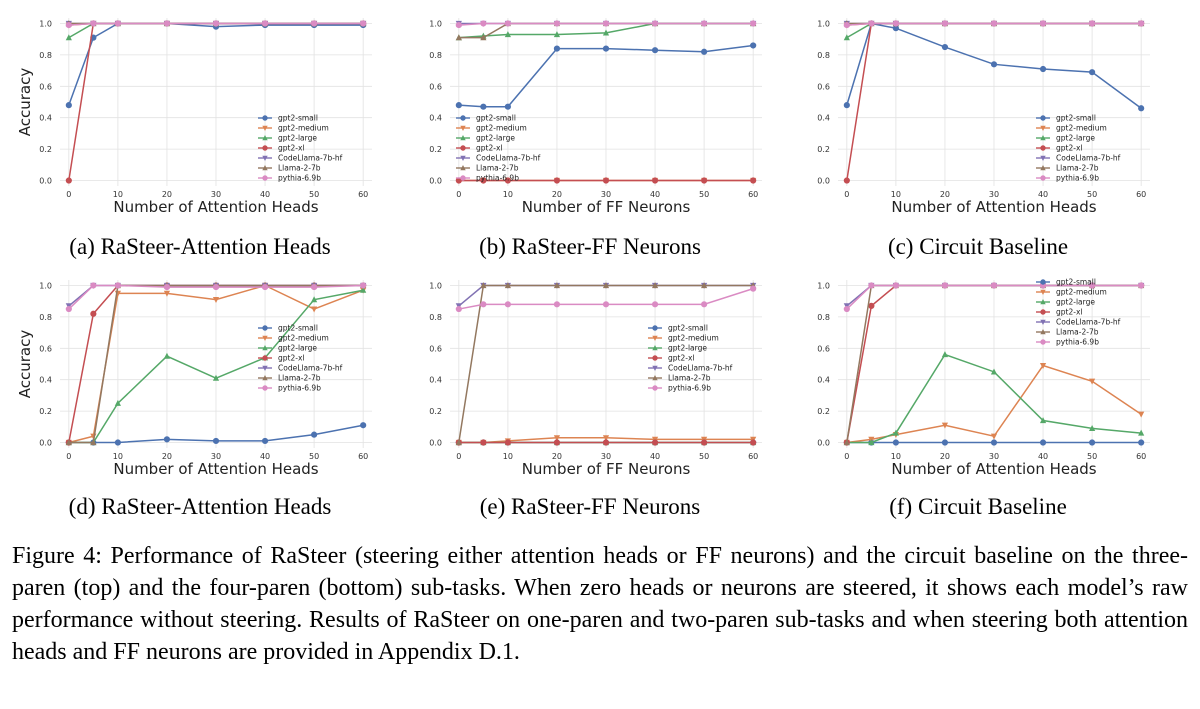  Describe the element at coordinates (45, 118) in the screenshot. I see `y-tick-label: 0.4` at that location.